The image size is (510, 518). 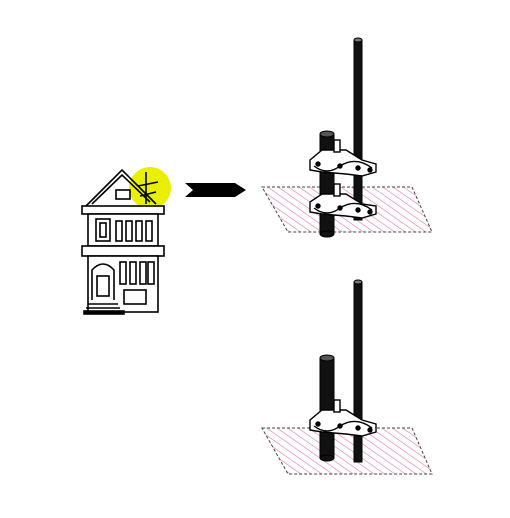 I want to click on house-icon, so click(x=126, y=241).